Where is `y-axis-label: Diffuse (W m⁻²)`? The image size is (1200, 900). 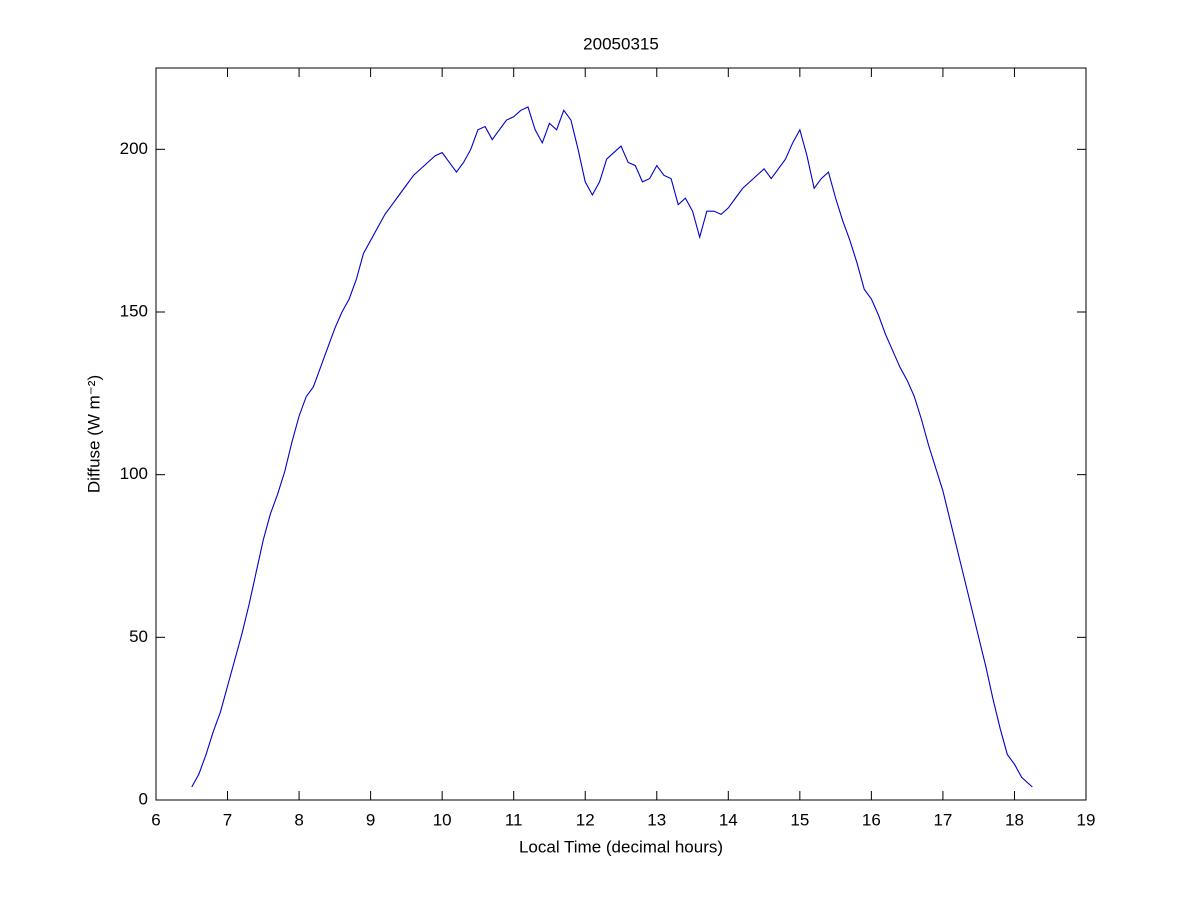
y-axis-label: Diffuse (W m⁻²) is located at coordinates (93, 434).